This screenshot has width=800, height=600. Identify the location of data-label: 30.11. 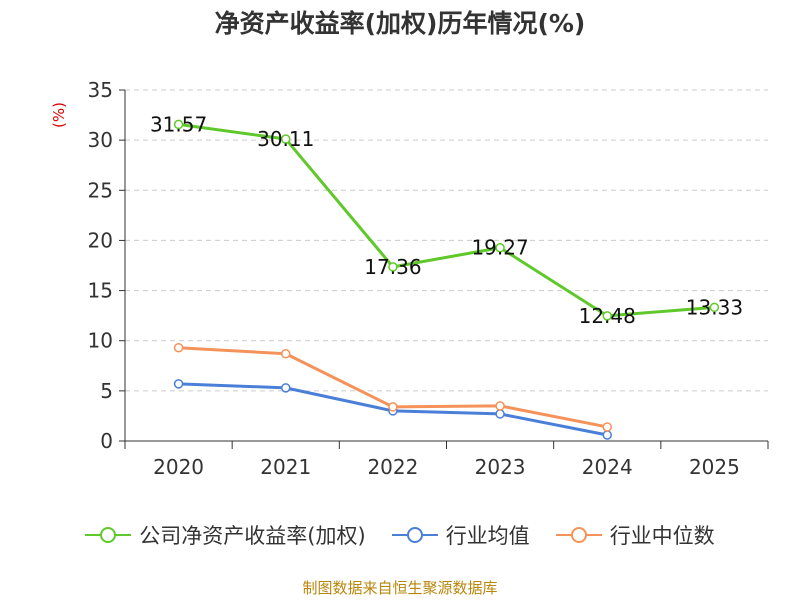
(285, 139).